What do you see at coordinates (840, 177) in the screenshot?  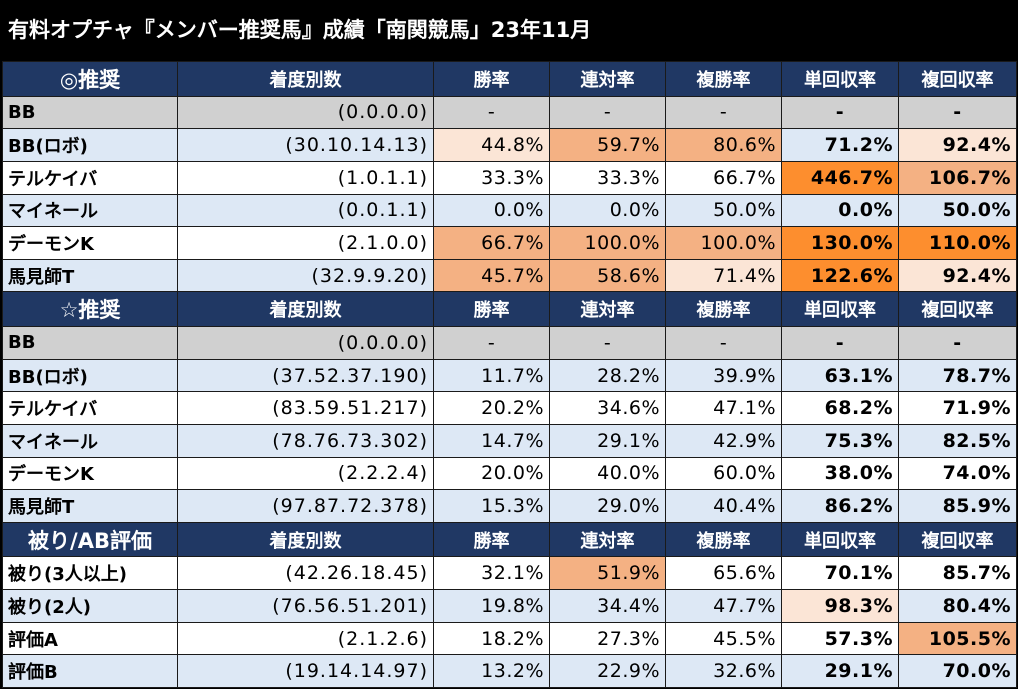 I see `row-value: 446.7%` at bounding box center [840, 177].